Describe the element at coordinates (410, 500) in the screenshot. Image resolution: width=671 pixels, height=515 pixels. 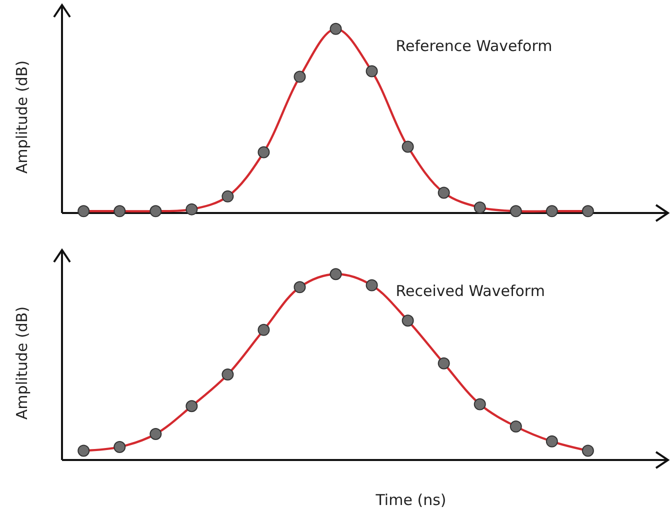
I see `x-axis-title: Time (ns)` at that location.